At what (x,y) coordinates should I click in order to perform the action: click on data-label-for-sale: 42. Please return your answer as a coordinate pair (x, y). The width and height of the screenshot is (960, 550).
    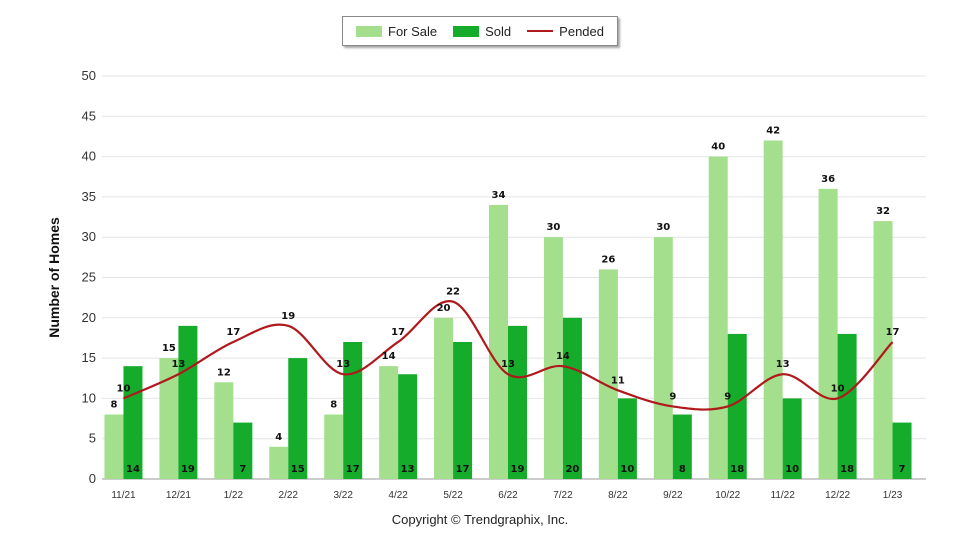
    Looking at the image, I should click on (773, 130).